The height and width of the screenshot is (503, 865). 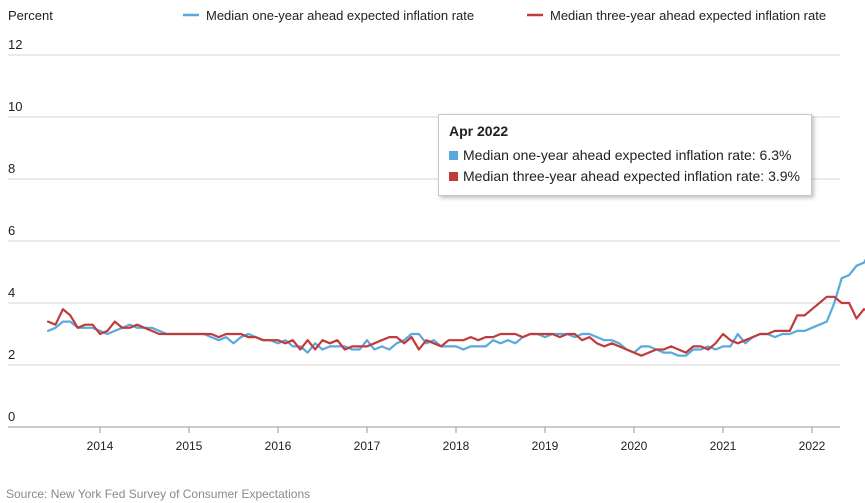 I want to click on y-tick-label: 0, so click(x=11, y=416).